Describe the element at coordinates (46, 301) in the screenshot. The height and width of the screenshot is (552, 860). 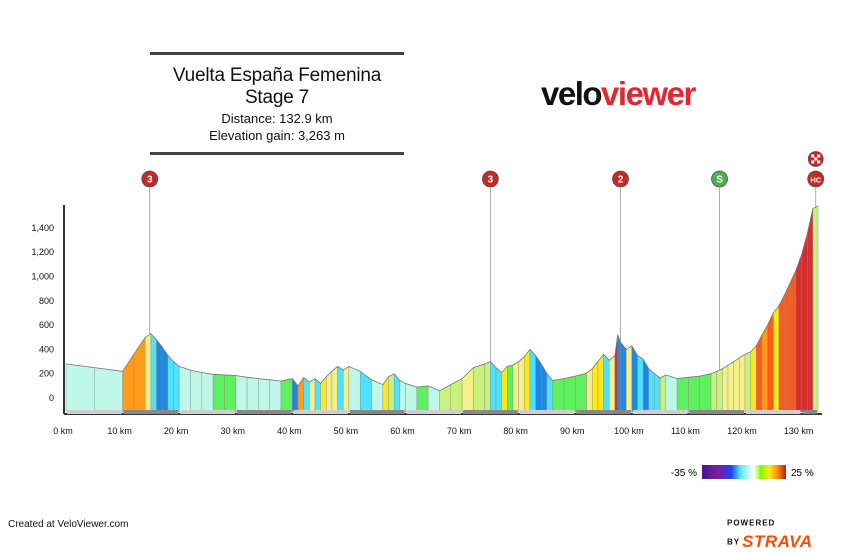
I see `y-tick-label: 800` at that location.